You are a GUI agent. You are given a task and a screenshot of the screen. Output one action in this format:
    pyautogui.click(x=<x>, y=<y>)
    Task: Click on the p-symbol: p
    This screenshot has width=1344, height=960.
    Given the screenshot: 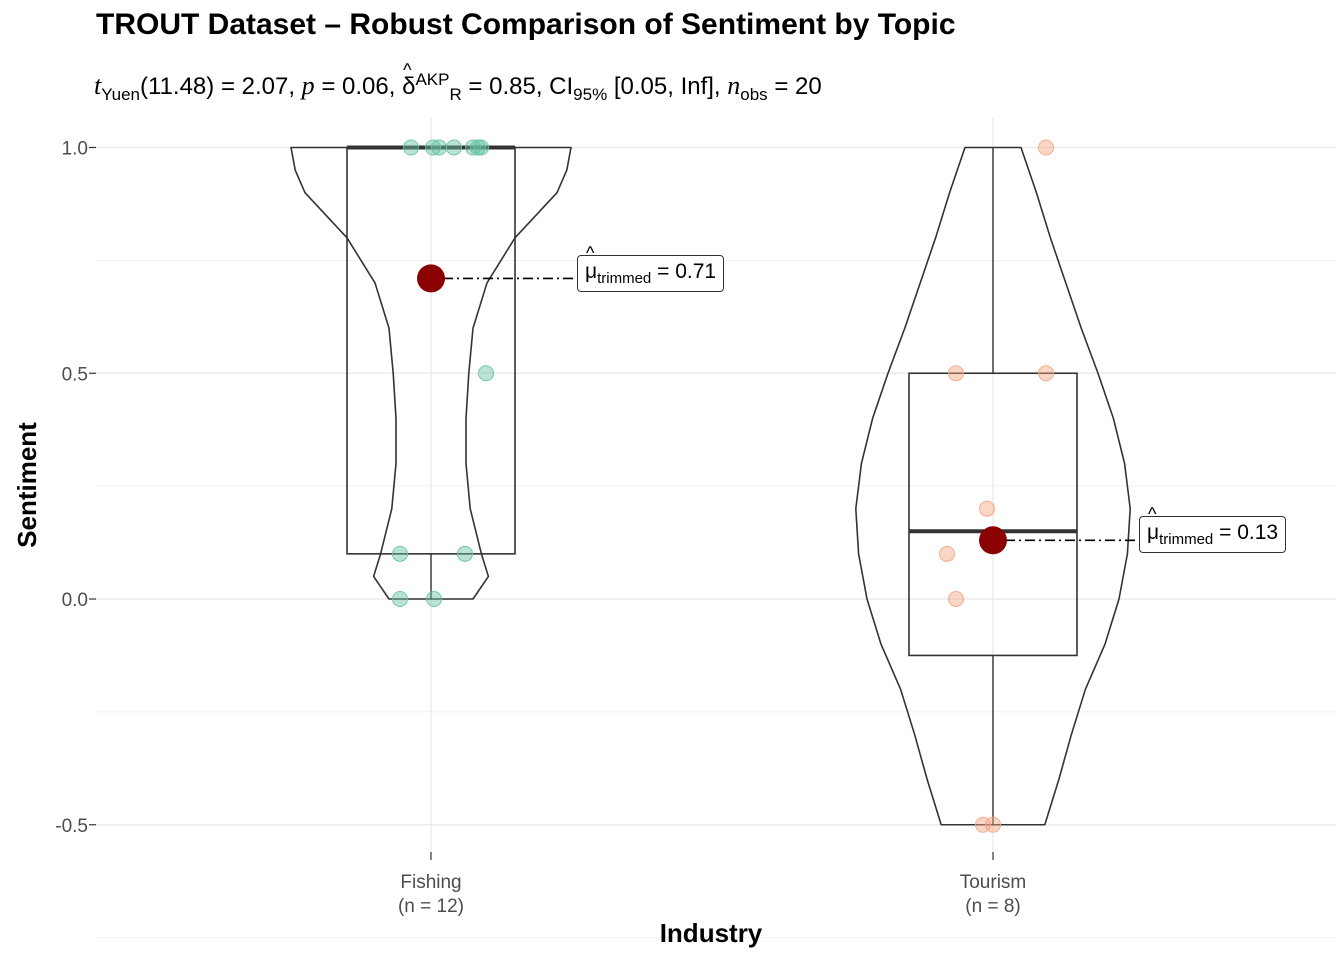 What is the action you would take?
    pyautogui.click(x=308, y=85)
    